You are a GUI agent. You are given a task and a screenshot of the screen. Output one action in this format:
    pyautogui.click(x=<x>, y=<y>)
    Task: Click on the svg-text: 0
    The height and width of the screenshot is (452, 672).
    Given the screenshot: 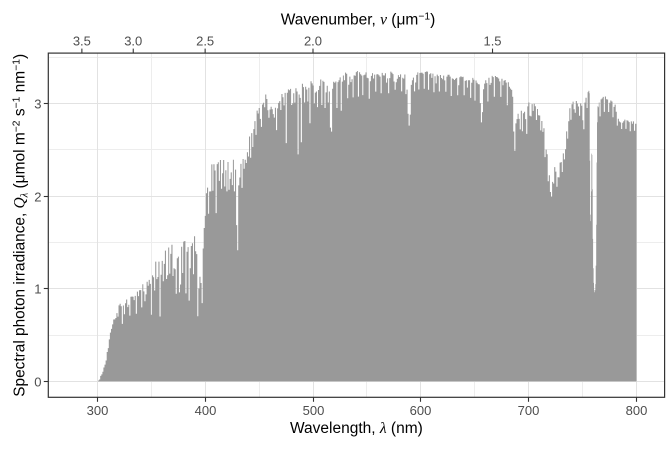 What is the action you would take?
    pyautogui.click(x=37, y=382)
    